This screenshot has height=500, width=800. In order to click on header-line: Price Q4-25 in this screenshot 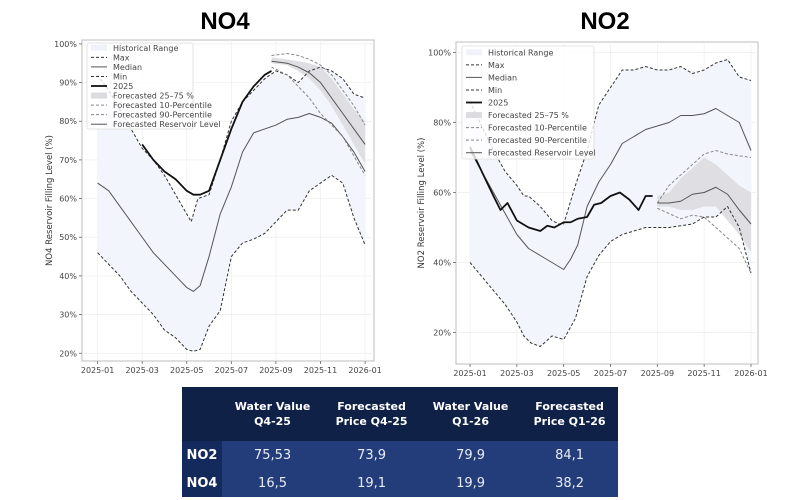, I will do `click(371, 421)`.